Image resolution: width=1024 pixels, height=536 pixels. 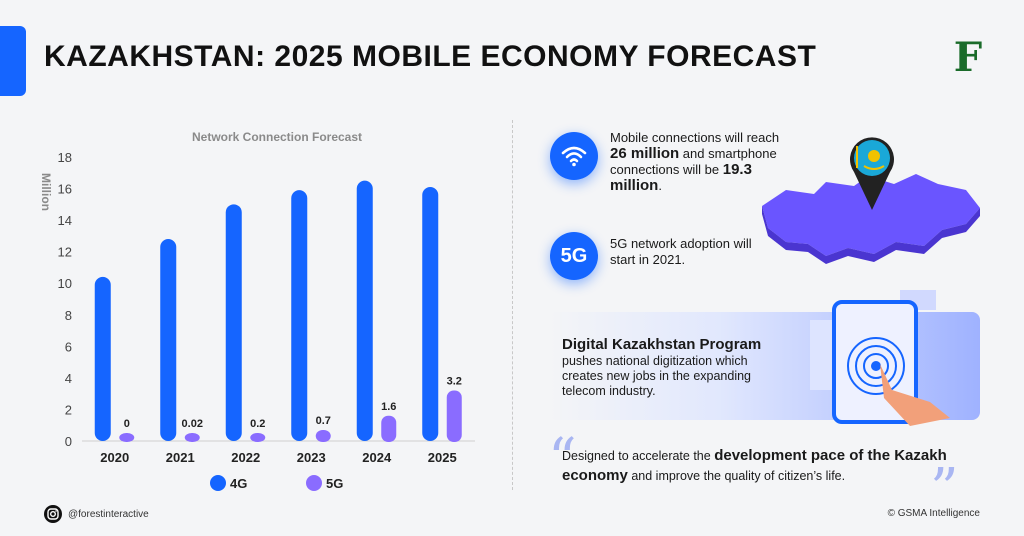 I want to click on data-label-5g: 0.02, so click(x=192, y=424).